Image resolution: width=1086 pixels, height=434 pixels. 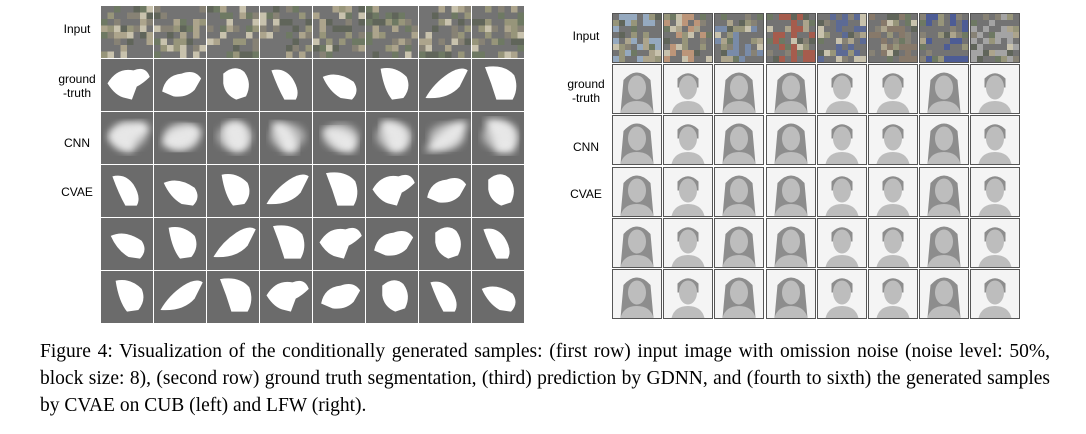 I want to click on figure-number: Figure 4:, so click(x=76, y=351).